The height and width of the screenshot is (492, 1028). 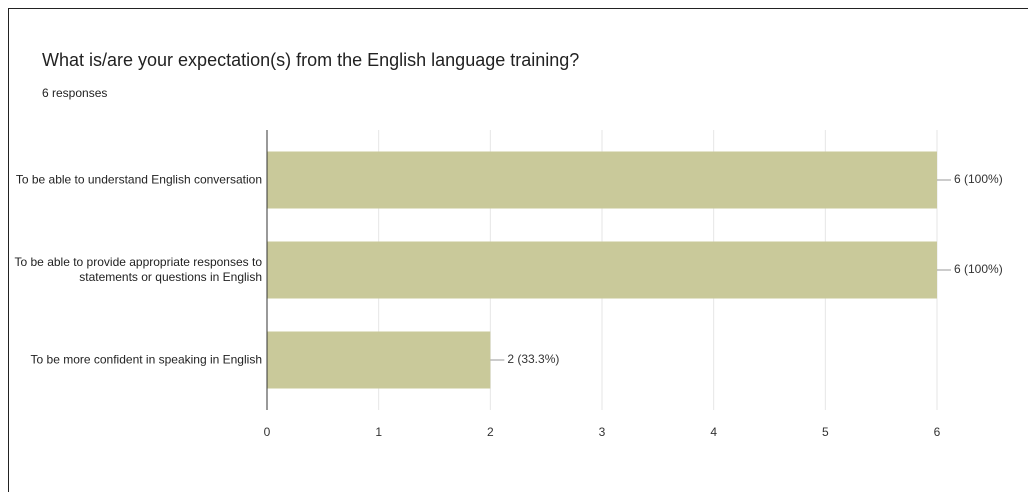 I want to click on x-tick-label: 0, so click(x=267, y=432).